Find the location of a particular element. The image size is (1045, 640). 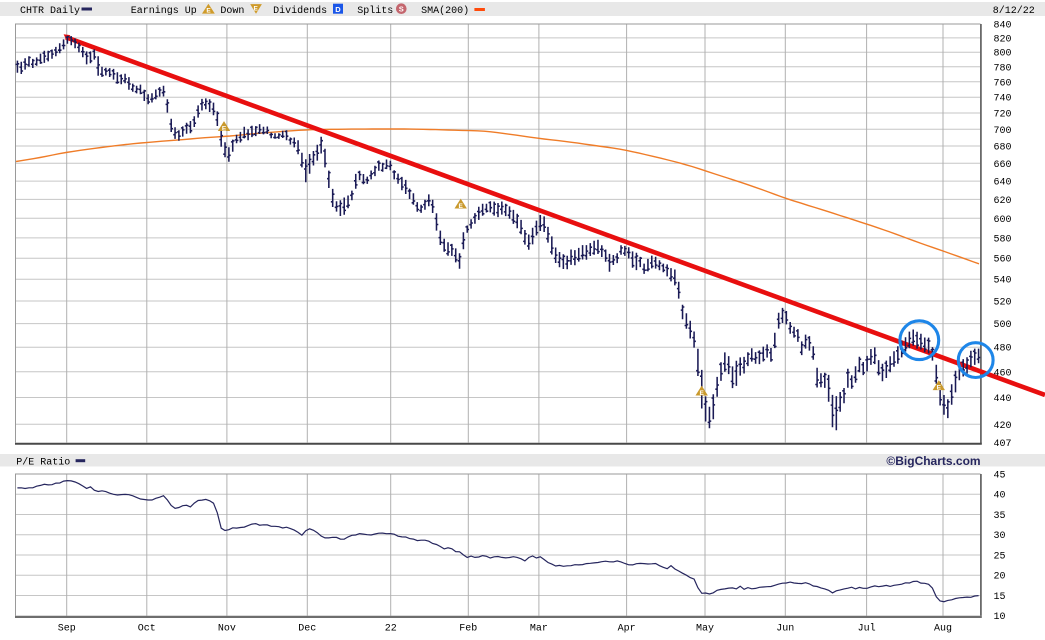

svg-text: 780 is located at coordinates (1003, 68).